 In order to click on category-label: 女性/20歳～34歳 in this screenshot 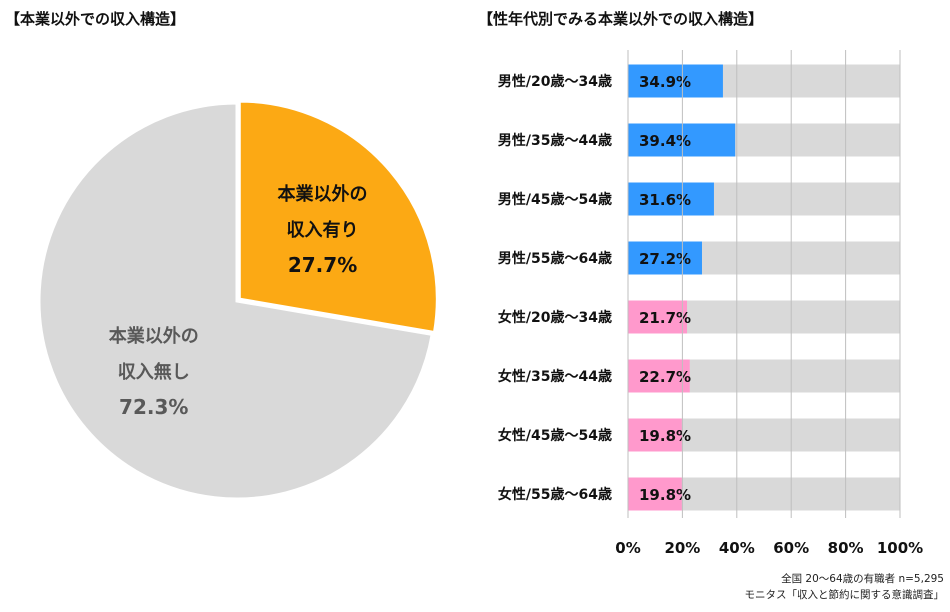, I will do `click(555, 317)`.